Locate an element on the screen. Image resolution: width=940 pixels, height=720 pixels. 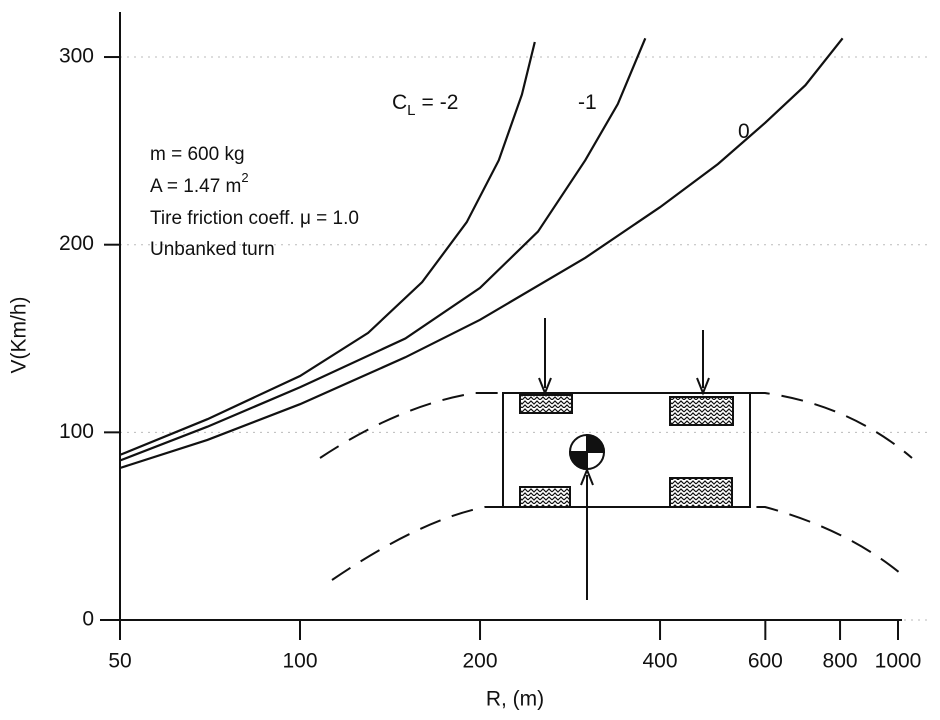
annotation: m = 600 kg is located at coordinates (197, 154).